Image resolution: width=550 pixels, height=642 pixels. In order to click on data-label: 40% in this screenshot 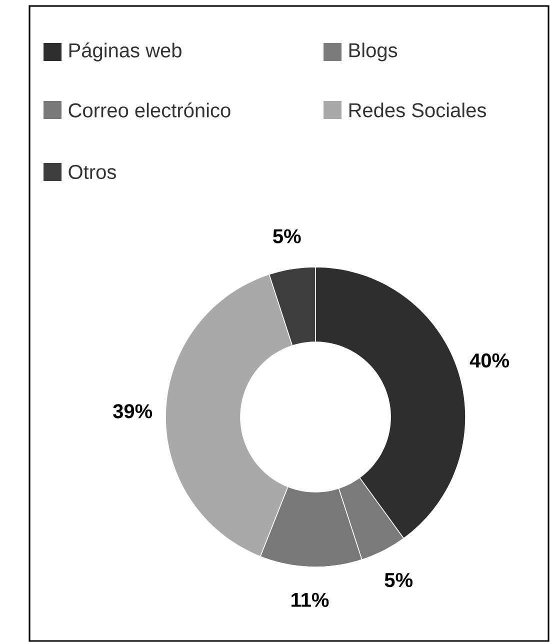, I will do `click(490, 360)`.